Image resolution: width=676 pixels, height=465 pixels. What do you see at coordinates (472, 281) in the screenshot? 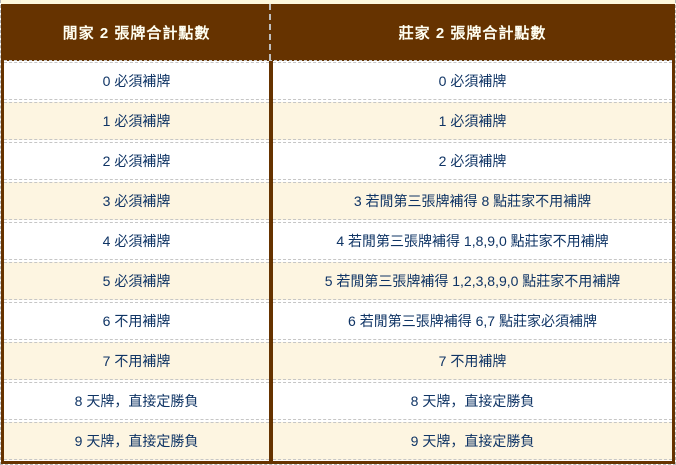
I see `banker-rule-cell: 5 若閒第三張牌補得 1,2,3,8,9,0 點莊家不用補牌` at bounding box center [472, 281].